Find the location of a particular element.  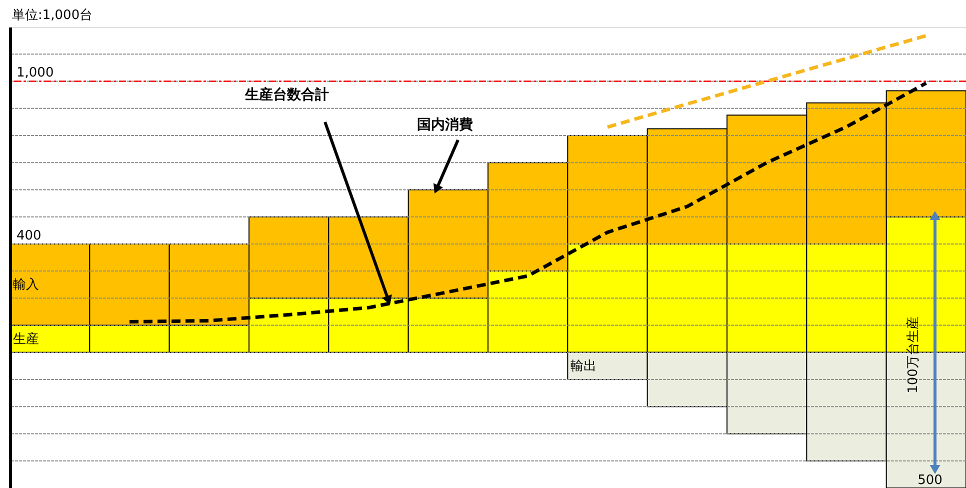

series-label: 生産 is located at coordinates (26, 338).